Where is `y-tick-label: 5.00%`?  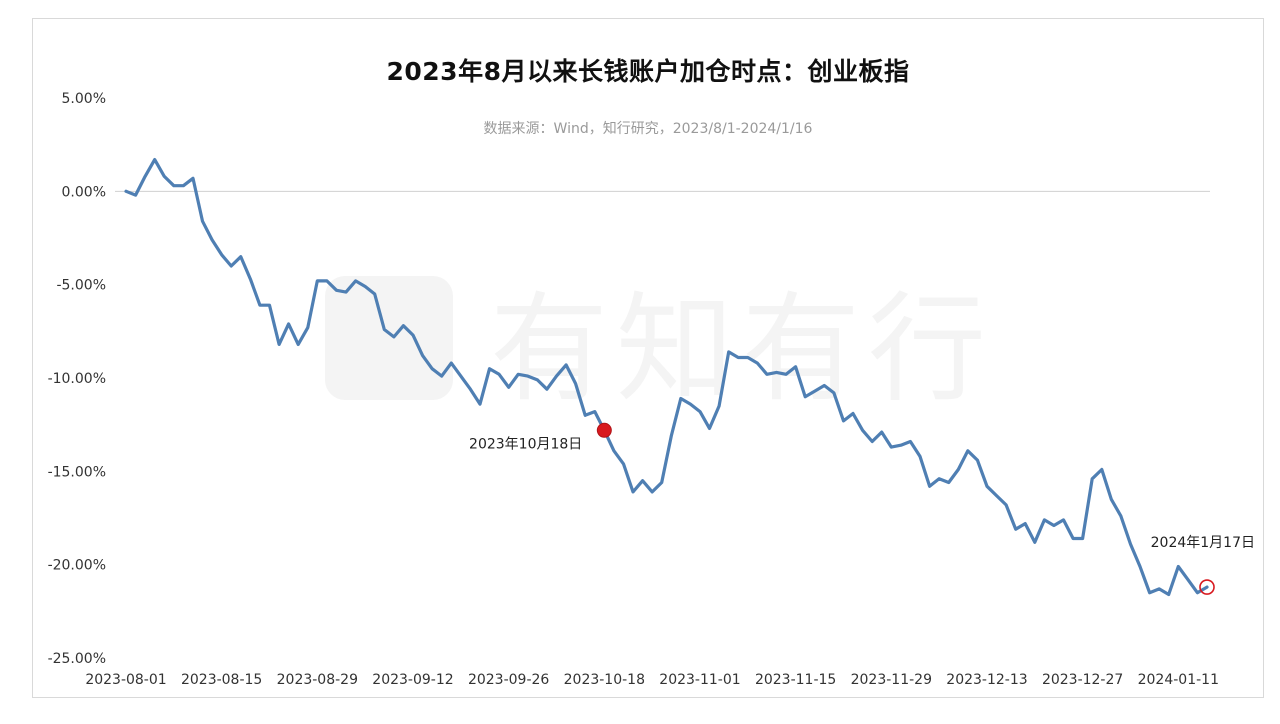 y-tick-label: 5.00% is located at coordinates (84, 99).